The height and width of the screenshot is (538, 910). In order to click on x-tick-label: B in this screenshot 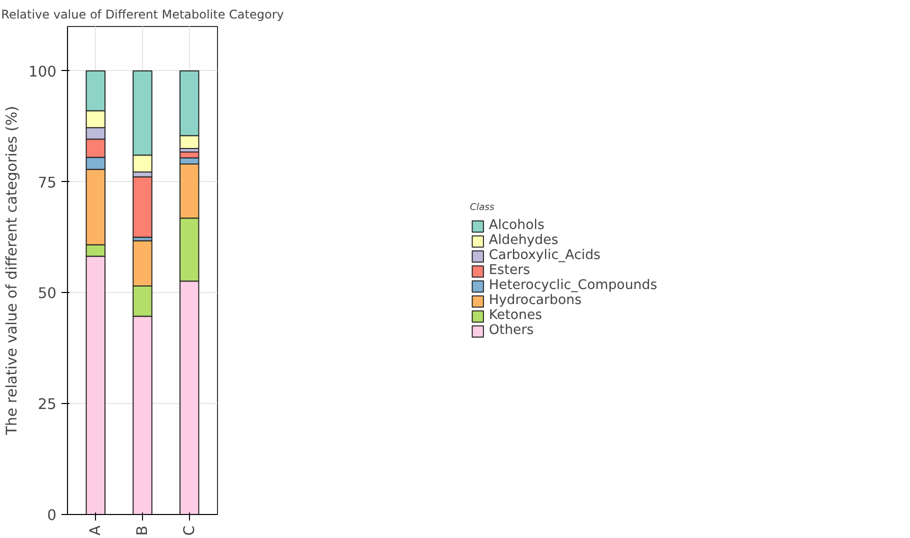, I will do `click(142, 530)`.